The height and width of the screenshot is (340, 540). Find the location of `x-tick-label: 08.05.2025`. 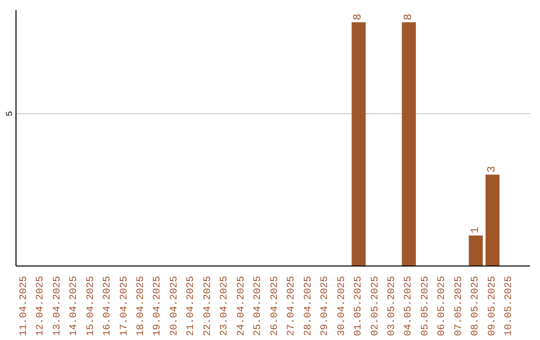

x-tick-label: 08.05.2025 is located at coordinates (476, 306).